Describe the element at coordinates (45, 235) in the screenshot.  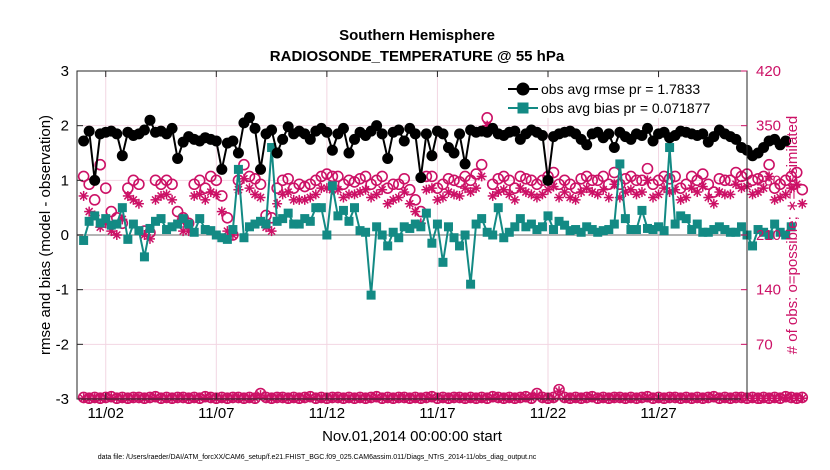
I see `y-axis-label-left: rmse and bias (model - observation)` at that location.